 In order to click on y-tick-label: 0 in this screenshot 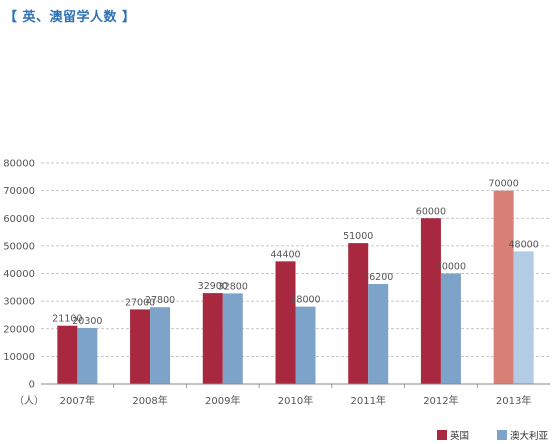, I will do `click(32, 385)`.